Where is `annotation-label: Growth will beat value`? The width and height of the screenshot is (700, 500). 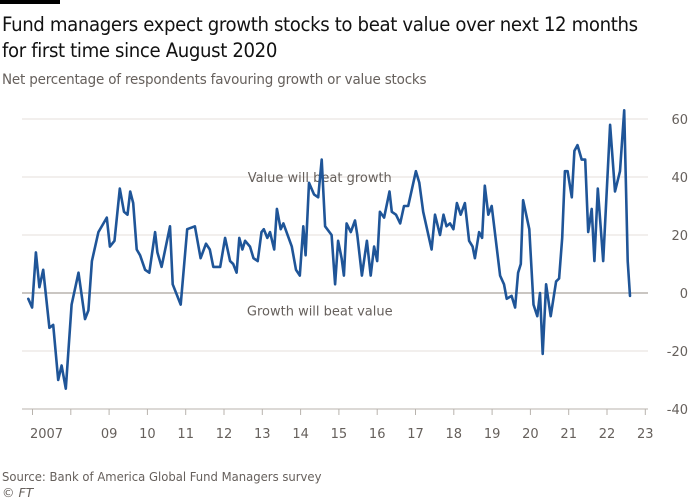
annotation-label: Growth will beat value is located at coordinates (320, 311).